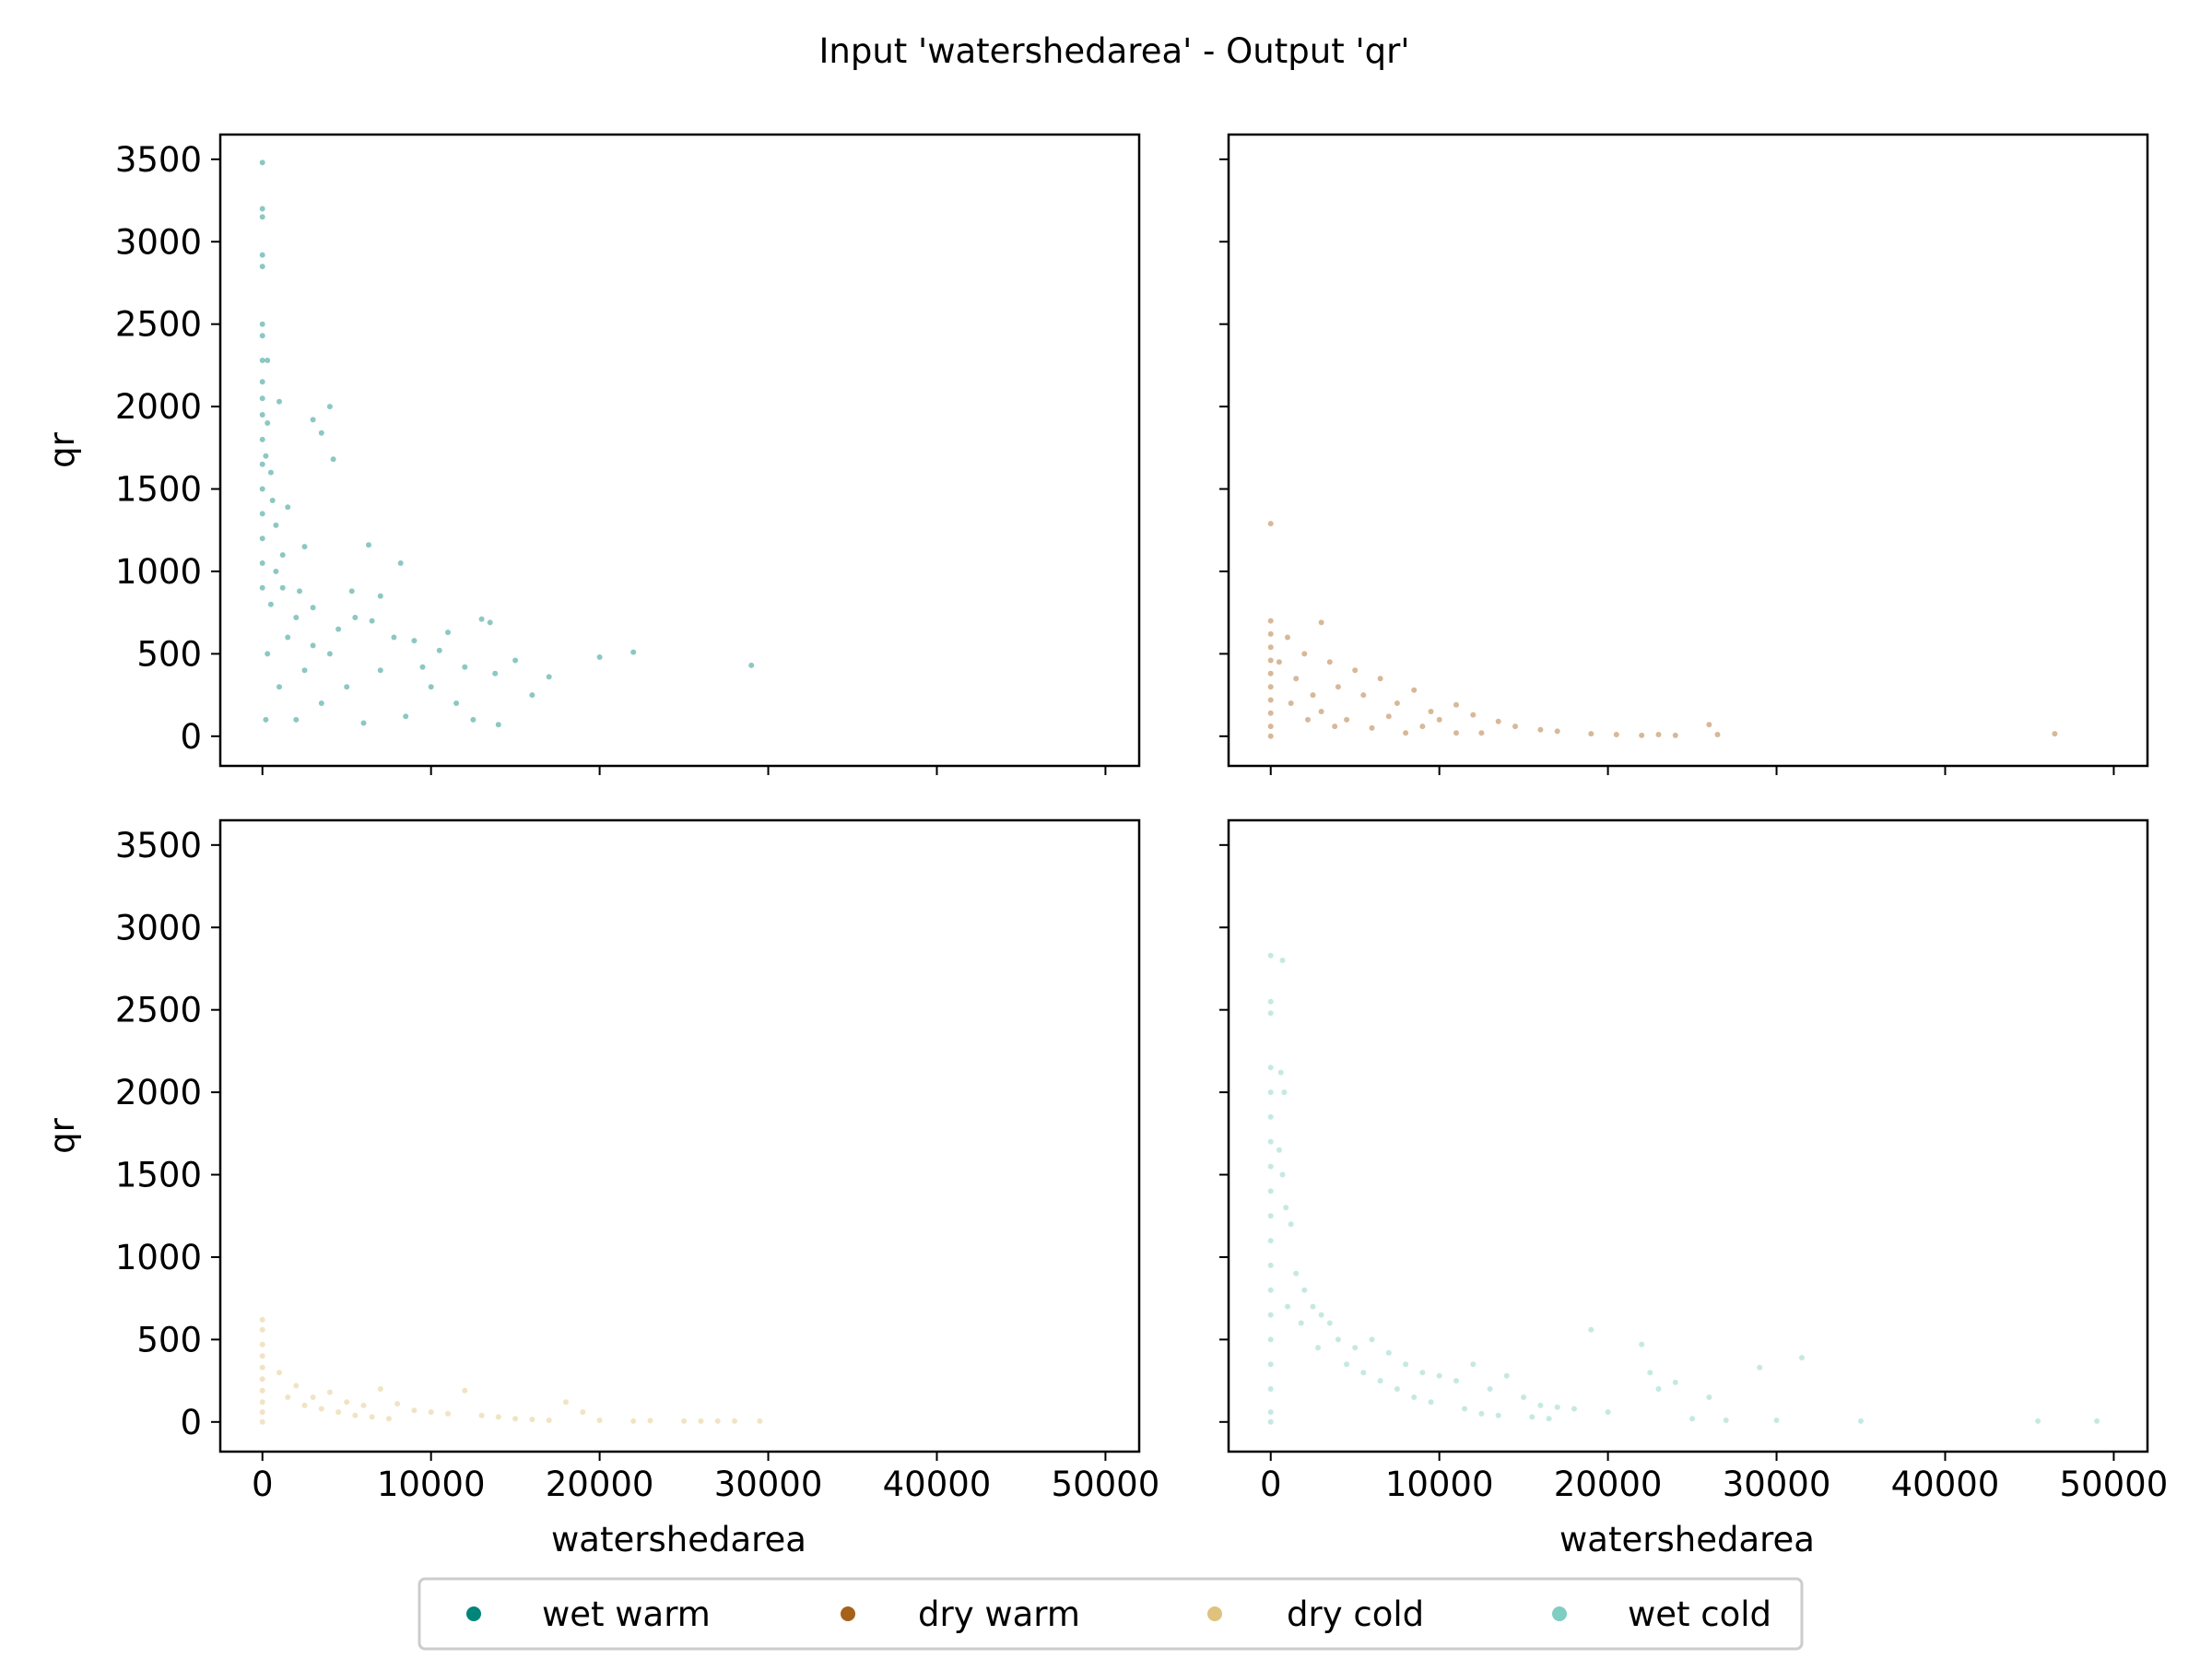 The width and height of the screenshot is (2212, 1659). Describe the element at coordinates (768, 1484) in the screenshot. I see `x-tick-label: 30000` at that location.